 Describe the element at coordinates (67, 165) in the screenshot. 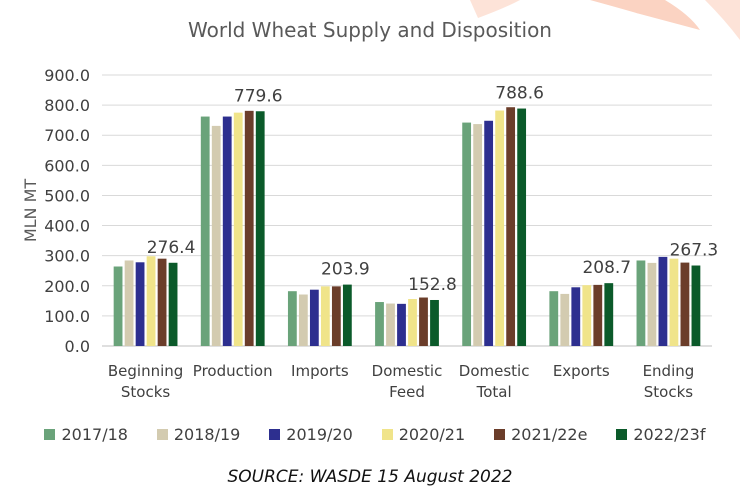

I see `y-tick-label: 600.0` at that location.